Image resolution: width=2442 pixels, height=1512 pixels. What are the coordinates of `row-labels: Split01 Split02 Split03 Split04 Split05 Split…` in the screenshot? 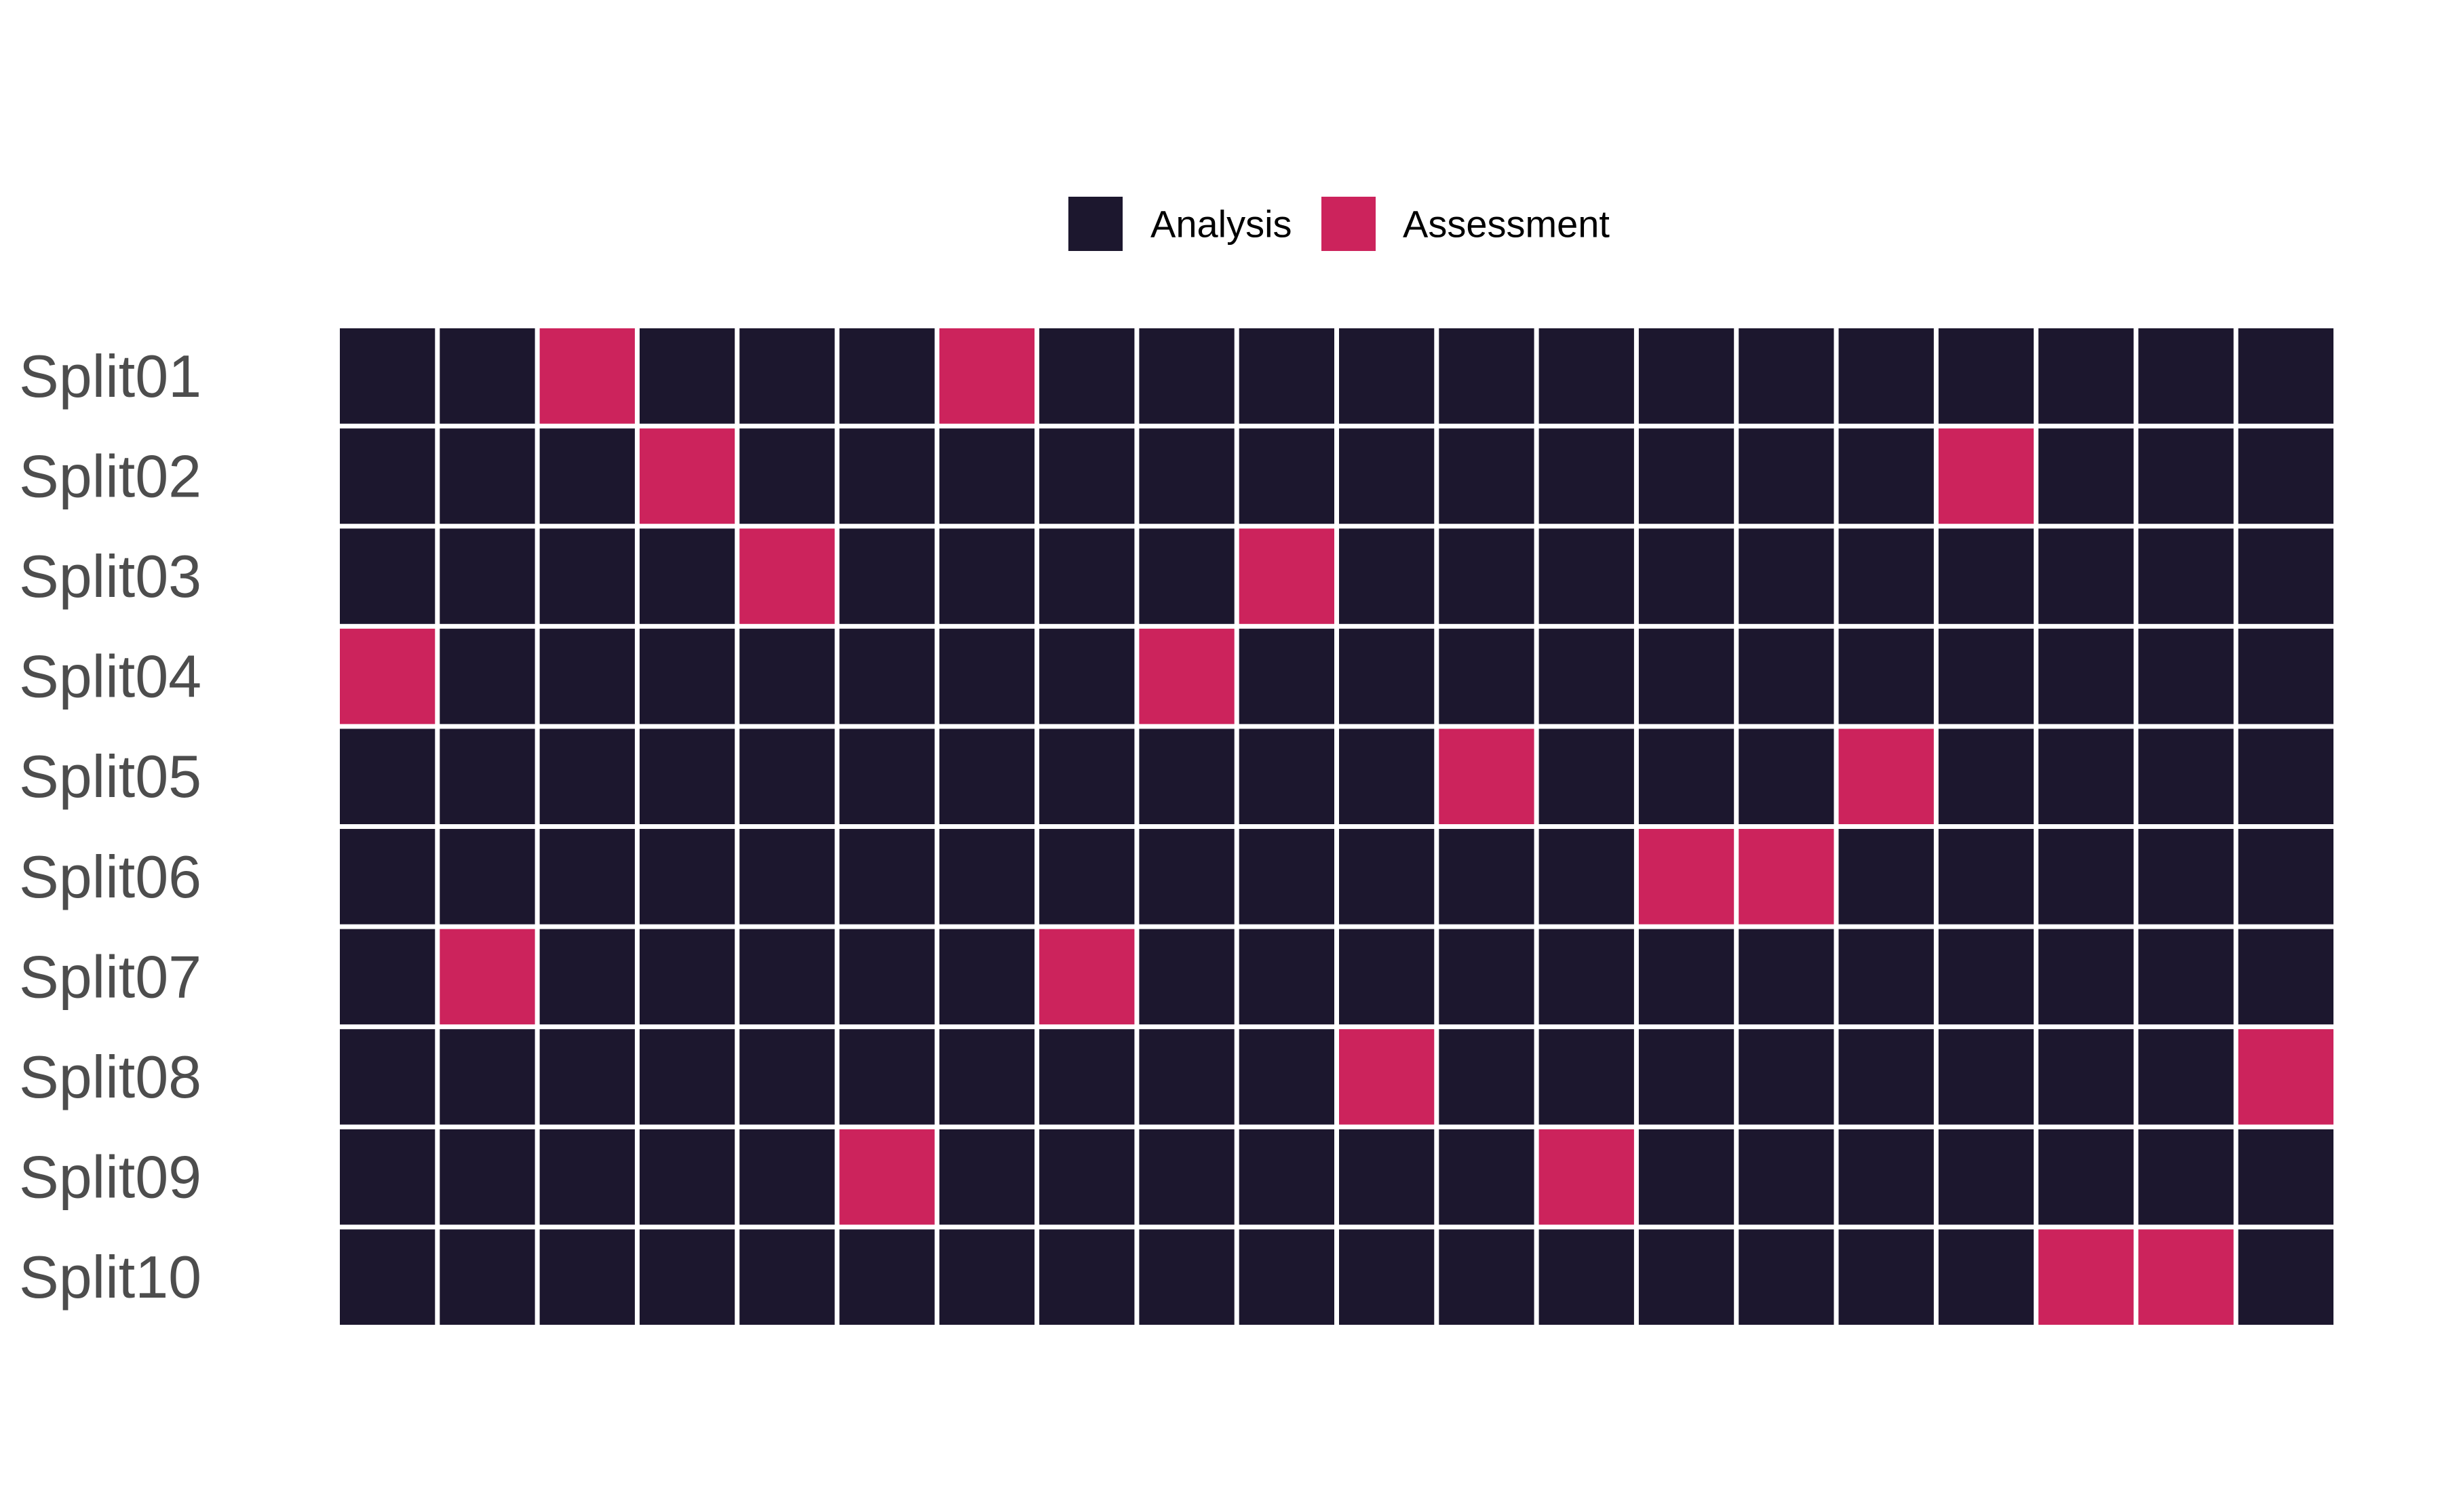 It's located at (110, 827).